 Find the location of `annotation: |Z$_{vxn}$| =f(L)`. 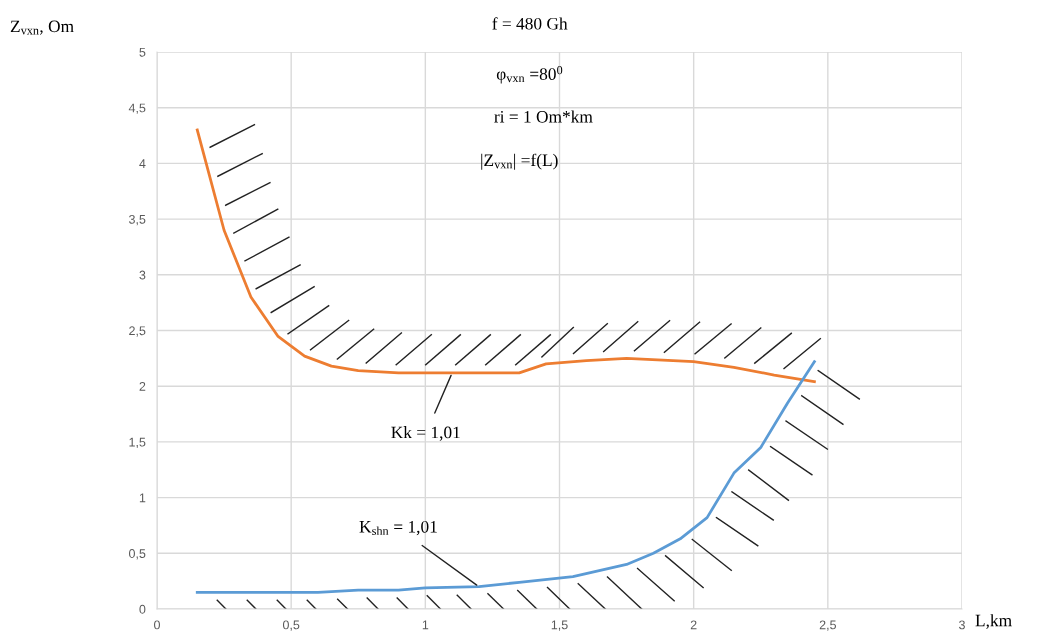

annotation: |Z$_{vxn}$| =f(L) is located at coordinates (519, 161).